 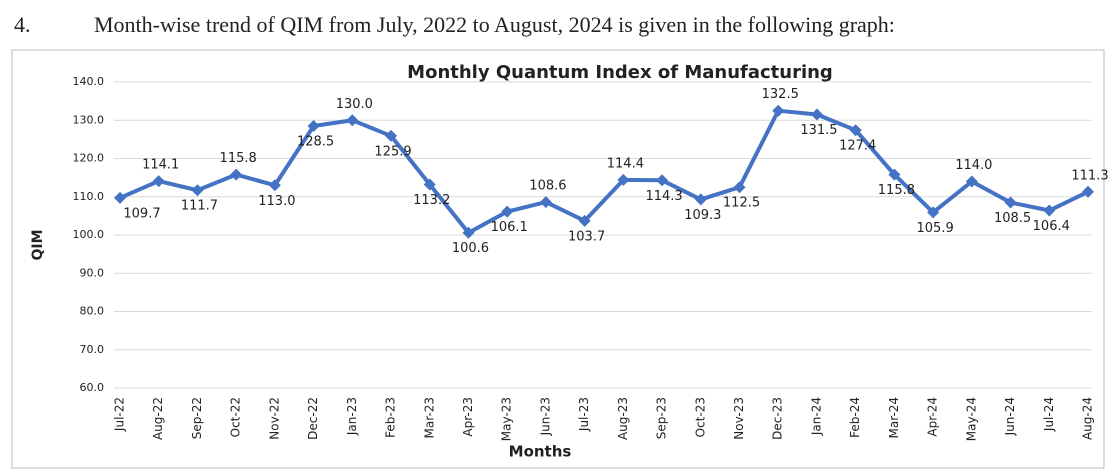 What do you see at coordinates (855, 417) in the screenshot?
I see `x-tick-label: Feb-24` at bounding box center [855, 417].